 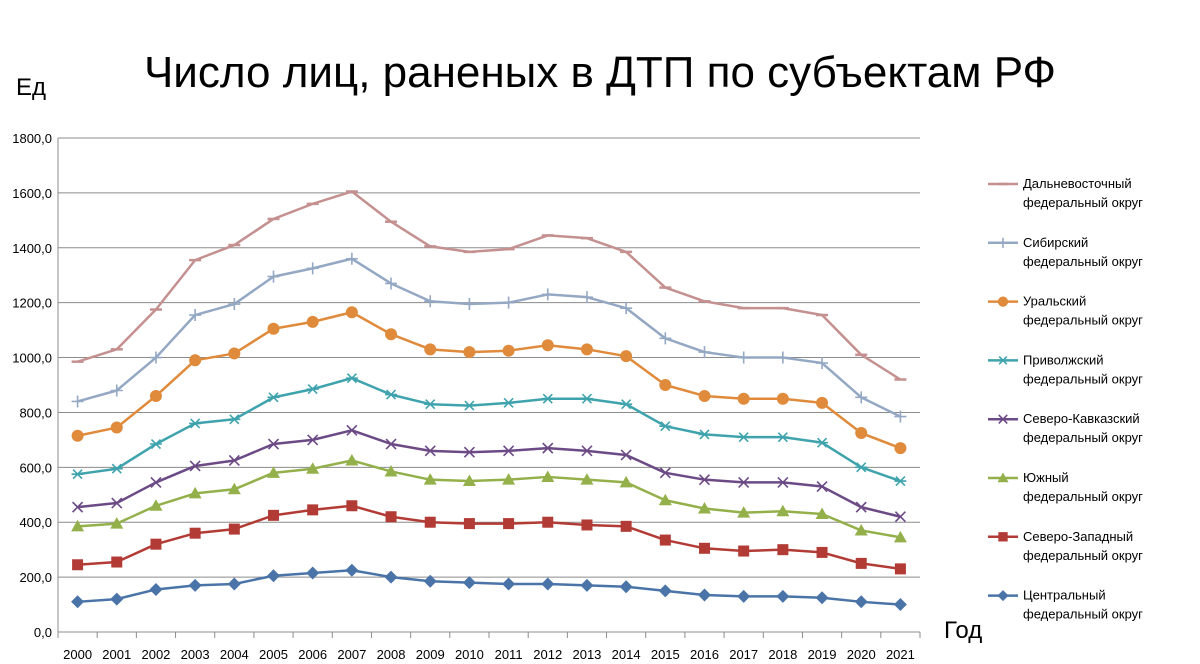 I want to click on x-tick-label: 2008, so click(x=391, y=654).